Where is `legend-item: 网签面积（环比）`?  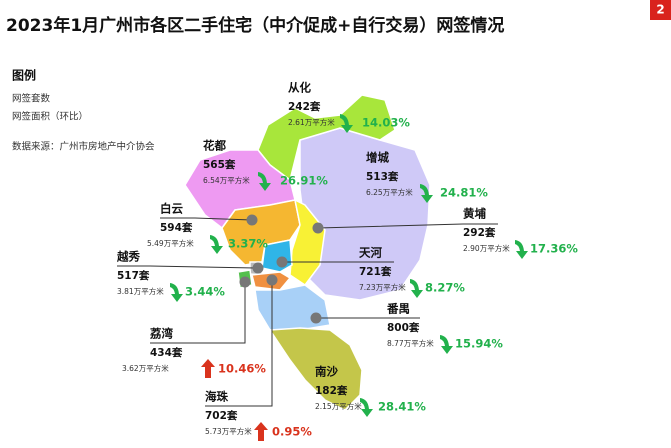 legend-item: 网签面积（环比） is located at coordinates (50, 117).